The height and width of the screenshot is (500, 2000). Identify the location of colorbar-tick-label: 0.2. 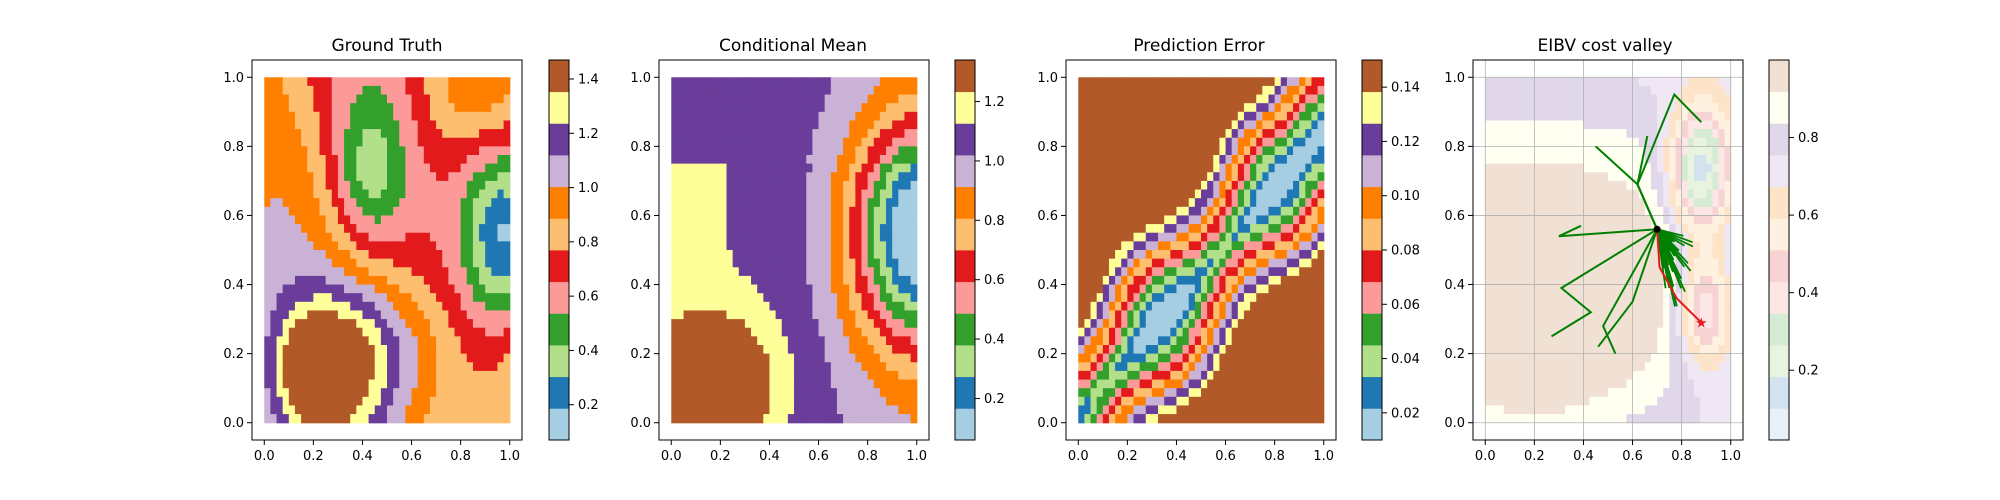
(994, 399).